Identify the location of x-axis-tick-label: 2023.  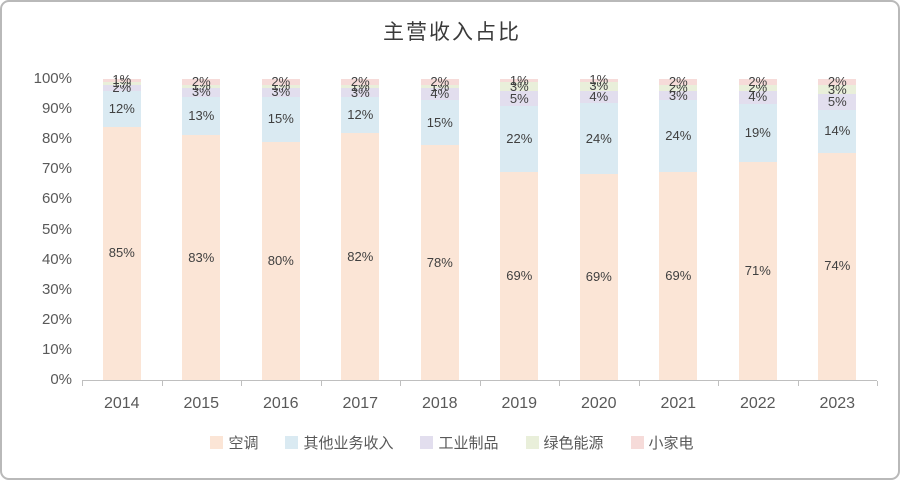
(837, 403).